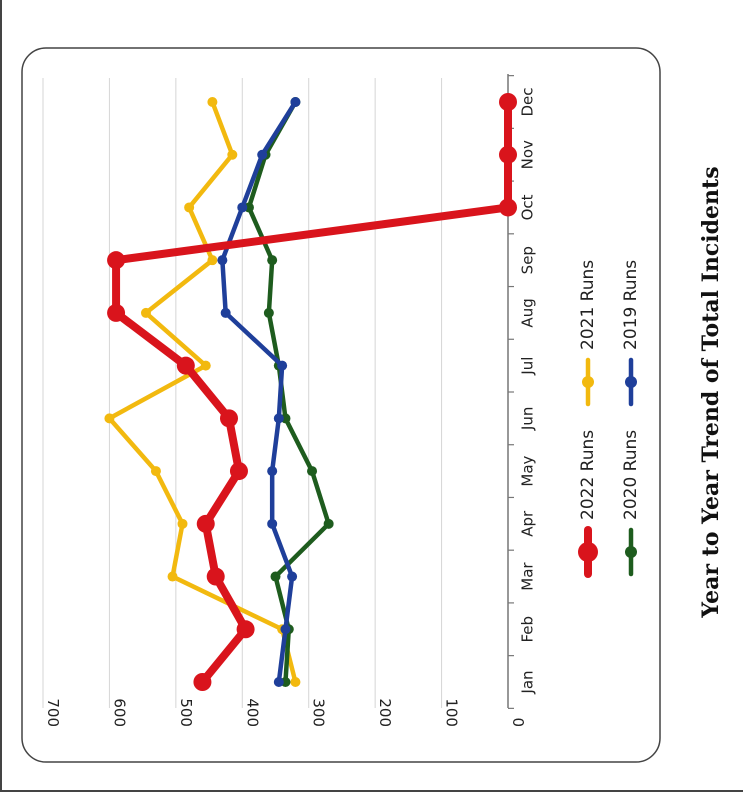 This screenshot has width=743, height=792. Describe the element at coordinates (528, 260) in the screenshot. I see `category-tick-label: Sep` at that location.